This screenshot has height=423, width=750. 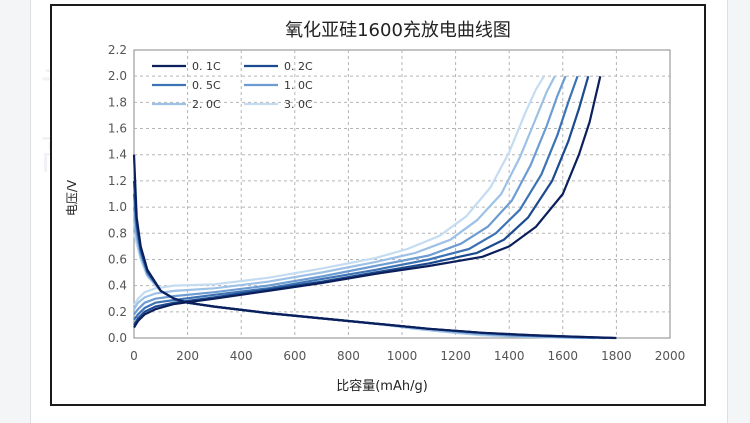 I want to click on y-axis-label: 电压/V, so click(x=72, y=197).